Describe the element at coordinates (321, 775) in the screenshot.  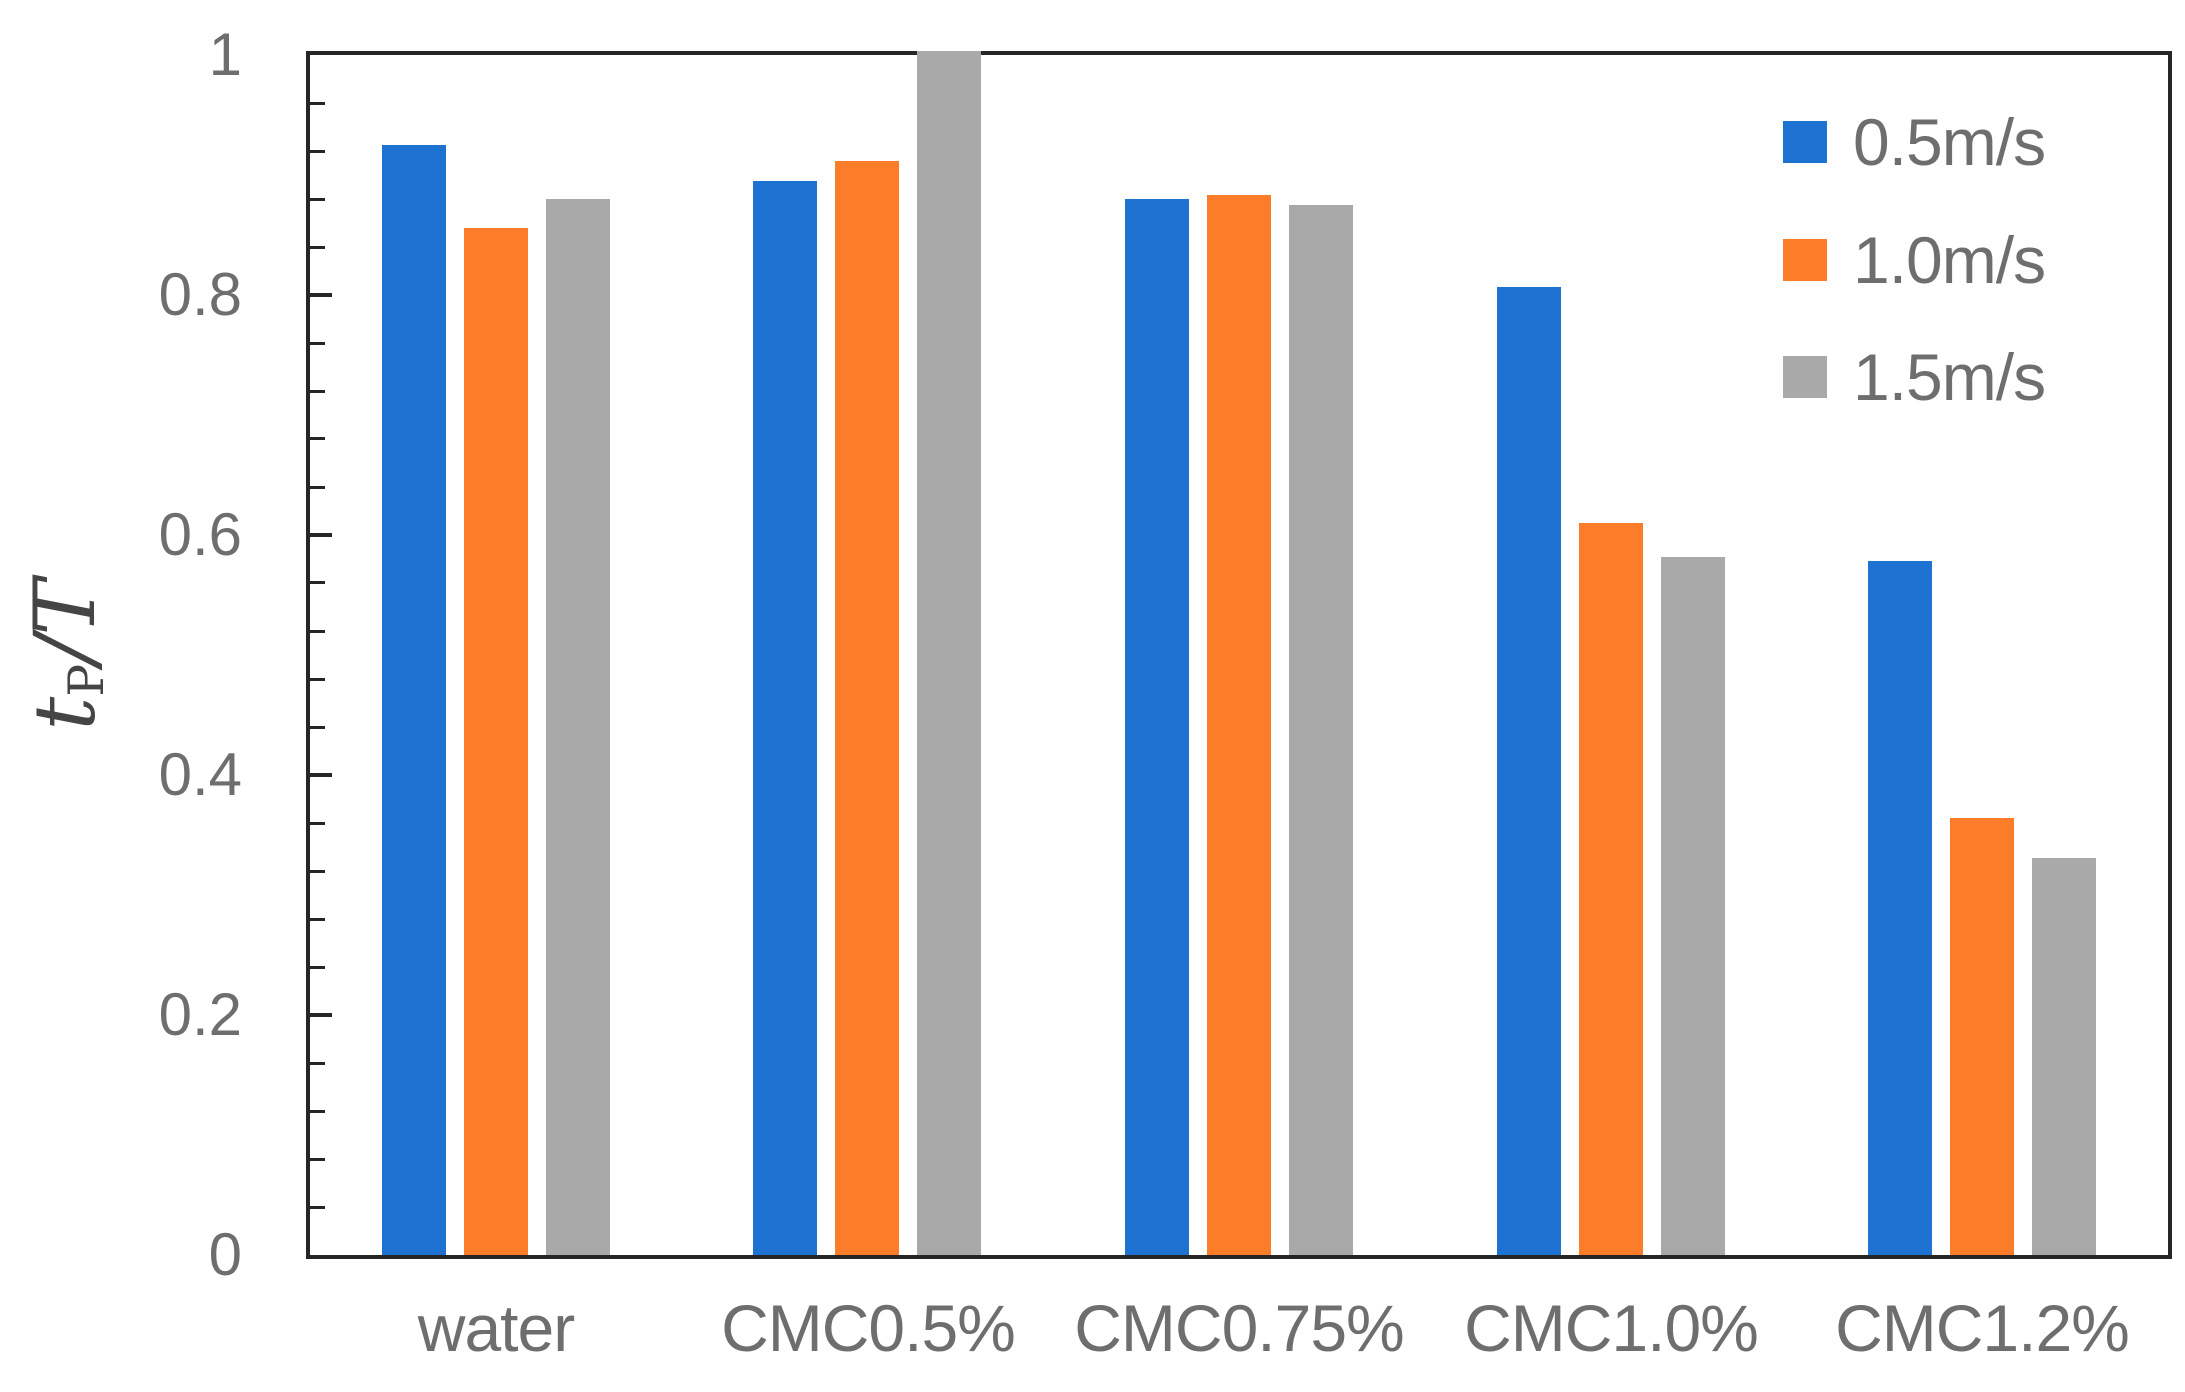
I see `y-major-tick-0.4` at that location.